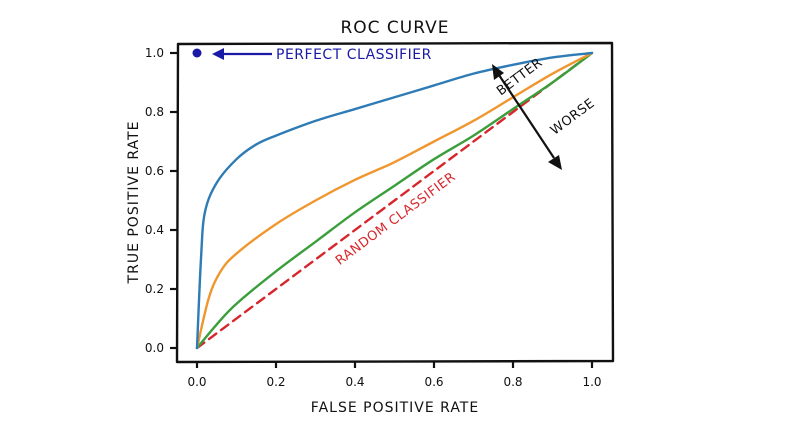 The image size is (792, 438). Describe the element at coordinates (526, 116) in the screenshot. I see `better-worse-arrow-line` at that location.